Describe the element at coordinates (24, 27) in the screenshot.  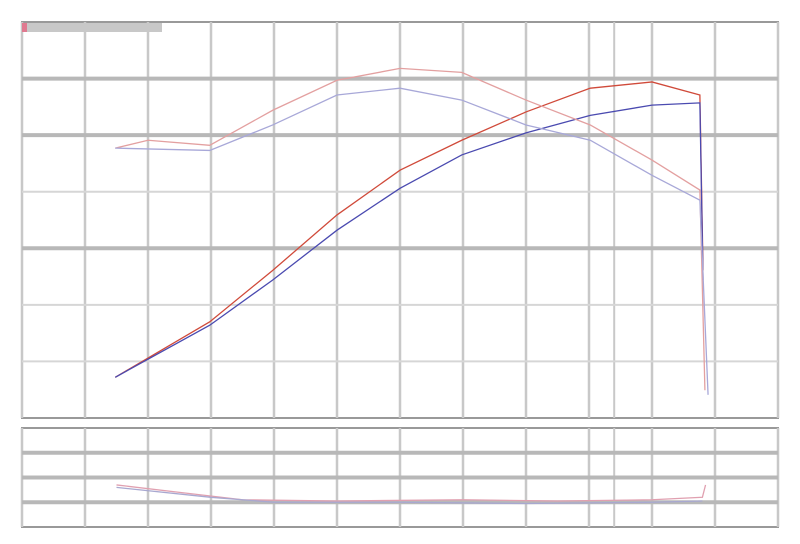
I see `legend-swatch` at that location.